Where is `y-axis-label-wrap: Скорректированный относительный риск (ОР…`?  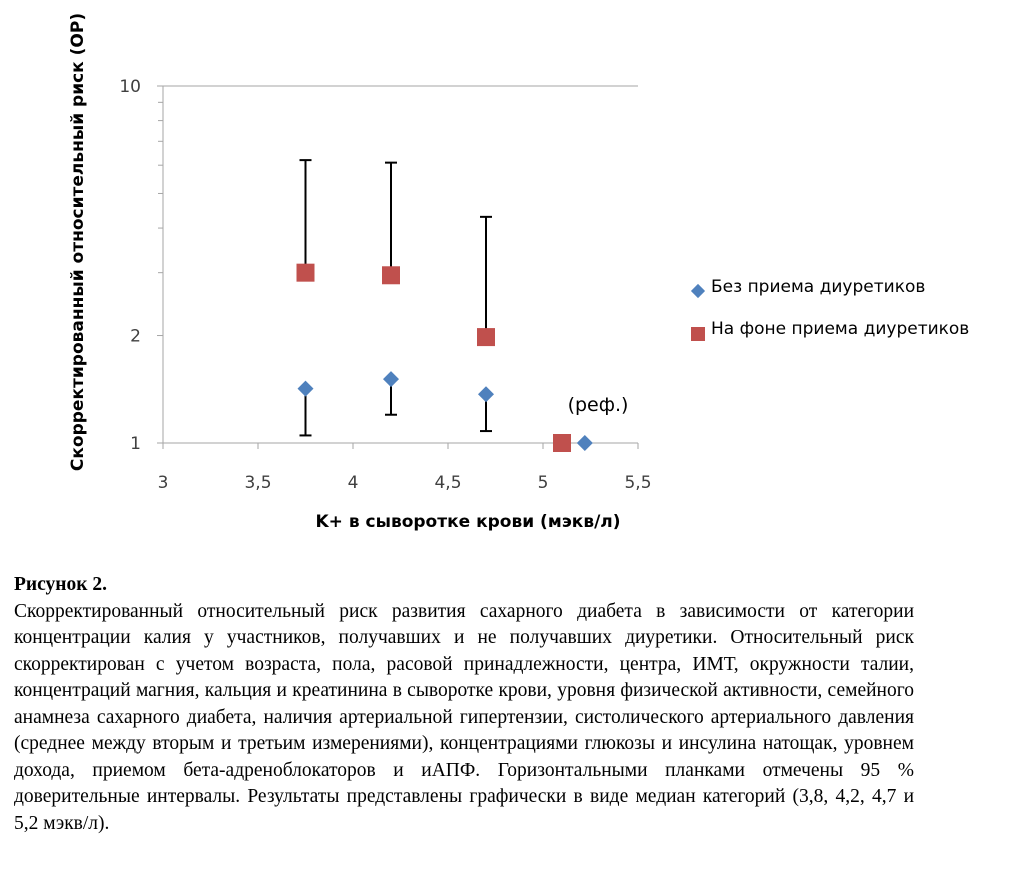 y-axis-label-wrap: Скорректированный относительный риск (ОР… is located at coordinates (78, 242).